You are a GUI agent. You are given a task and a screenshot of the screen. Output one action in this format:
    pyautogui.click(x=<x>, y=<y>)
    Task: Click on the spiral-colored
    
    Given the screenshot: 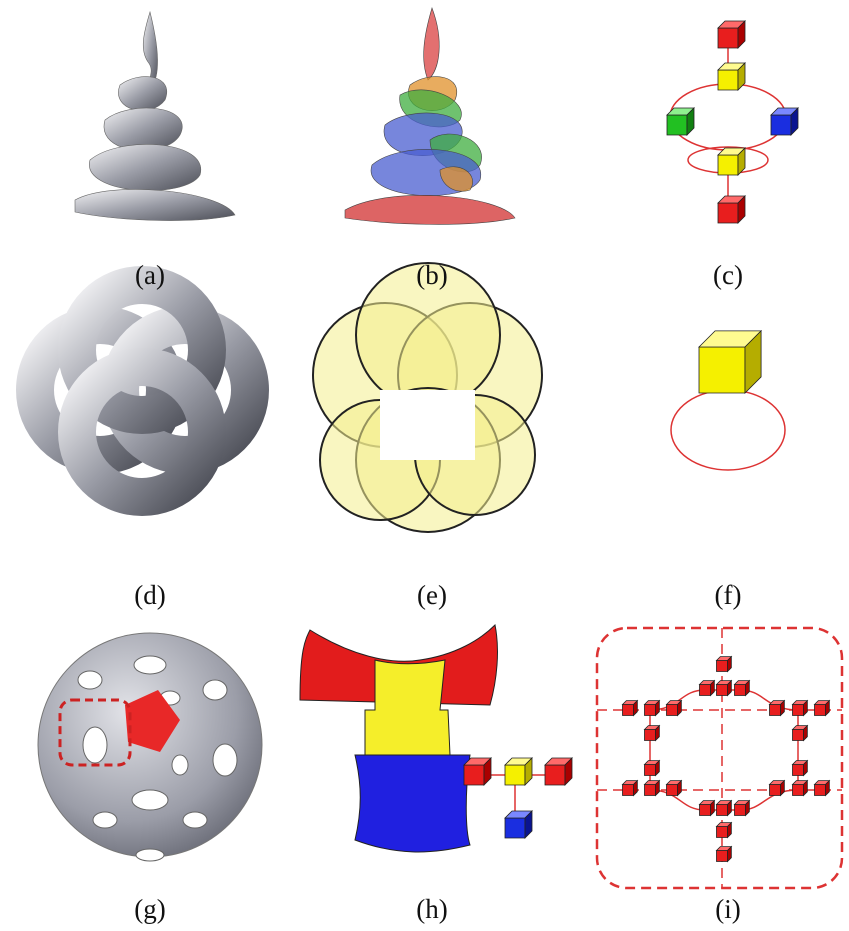 What is the action you would take?
    pyautogui.click(x=430, y=116)
    